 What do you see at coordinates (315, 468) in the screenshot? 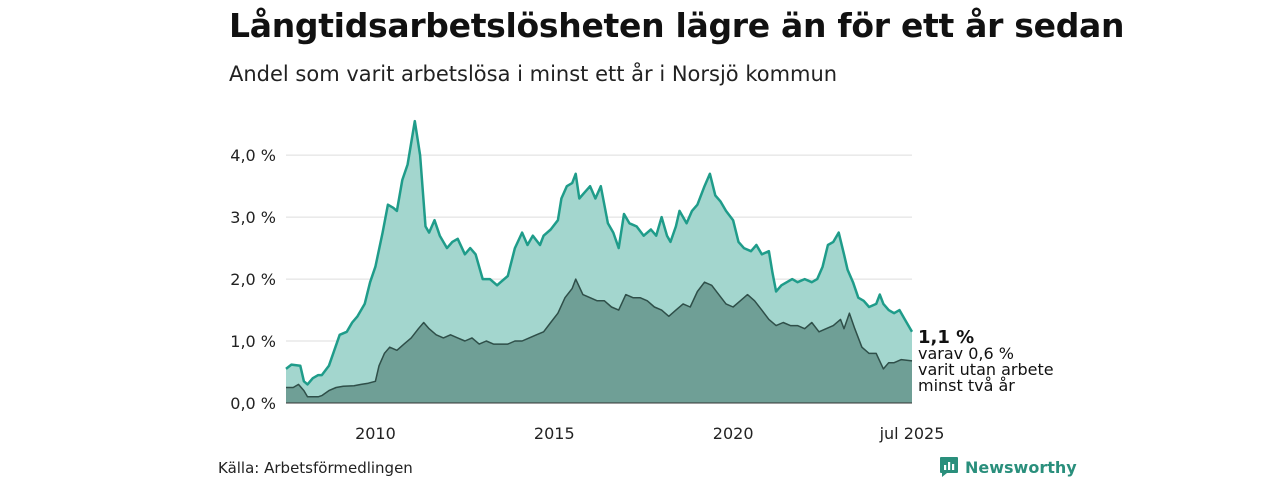
I see `source-note: Källa: Arbetsförmedlingen` at bounding box center [315, 468].